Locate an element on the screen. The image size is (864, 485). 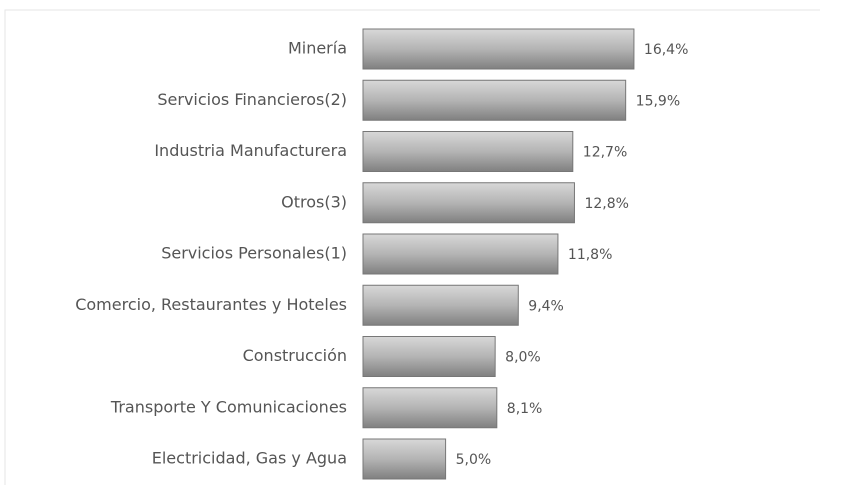
value-label: 12,8% is located at coordinates (606, 204).